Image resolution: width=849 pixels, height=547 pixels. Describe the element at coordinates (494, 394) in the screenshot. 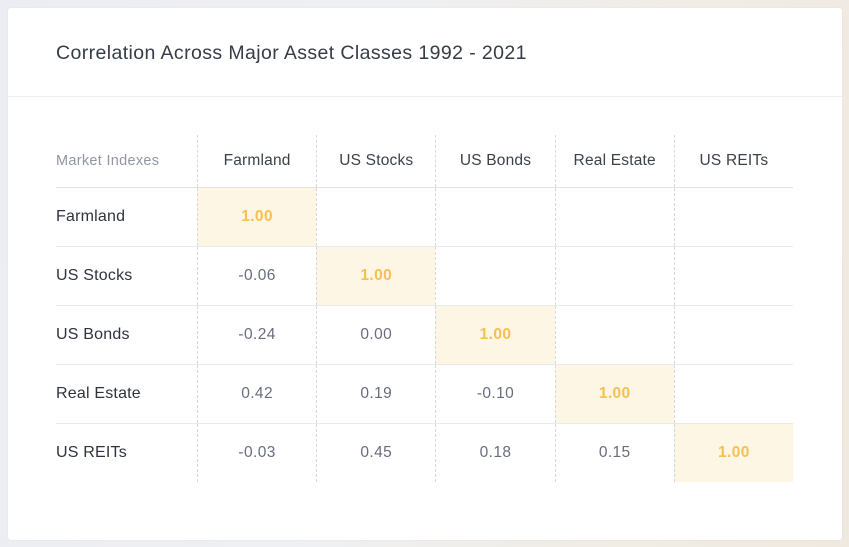

I see `correlation-cell: -0.10` at that location.